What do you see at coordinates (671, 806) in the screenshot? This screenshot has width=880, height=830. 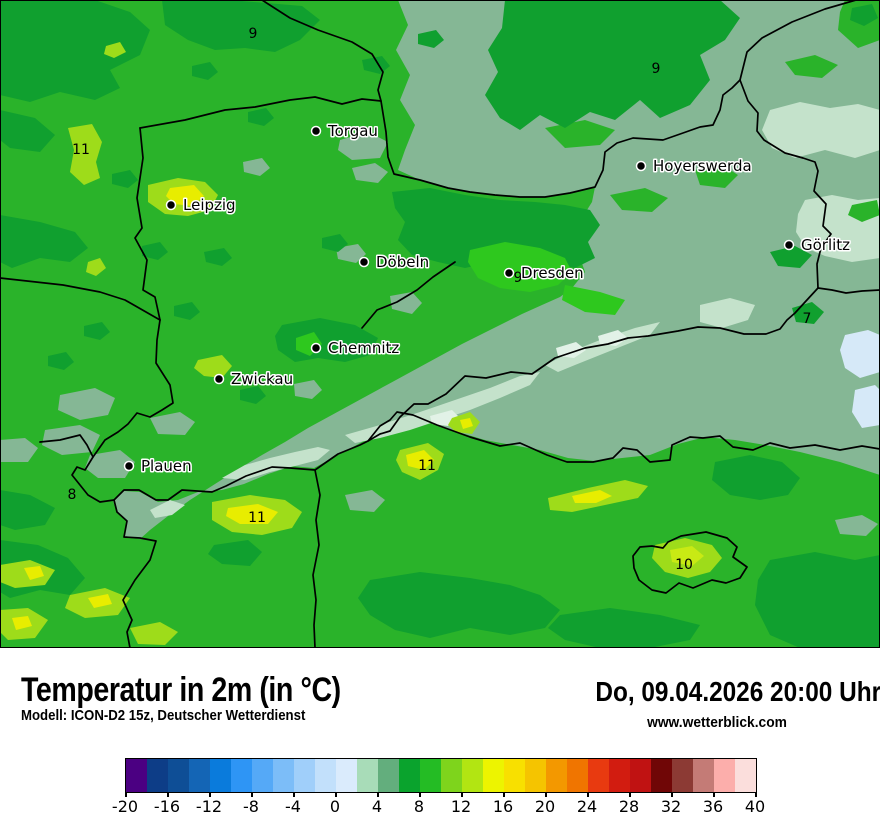 I see `colorbar-tick-label: 32` at bounding box center [671, 806].